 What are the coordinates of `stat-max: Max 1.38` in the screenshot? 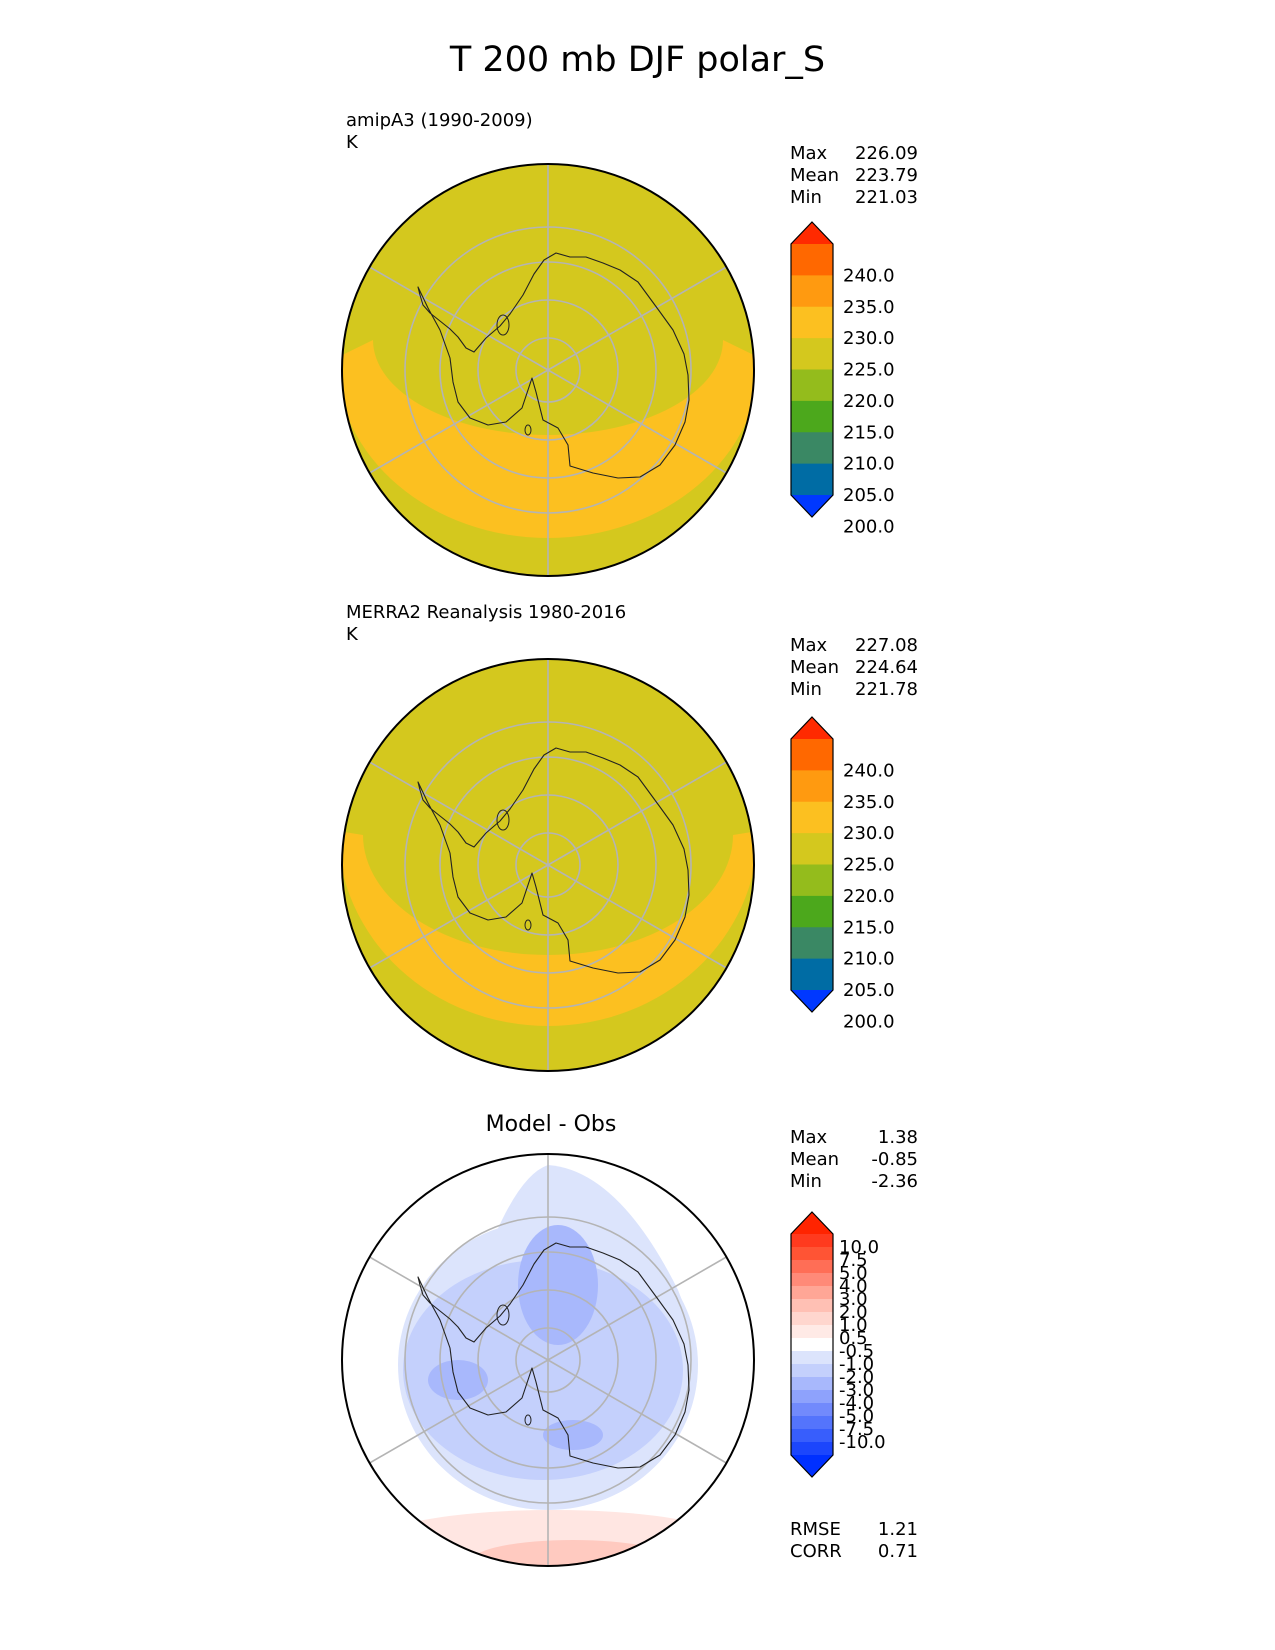 It's located at (854, 1137).